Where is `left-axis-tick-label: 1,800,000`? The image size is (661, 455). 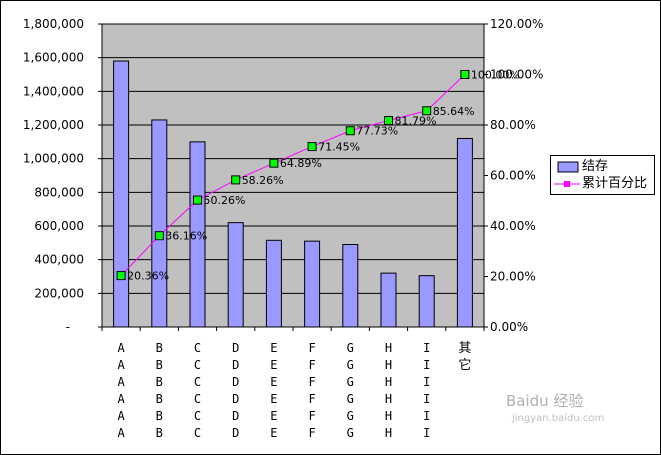
left-axis-tick-label: 1,800,000 is located at coordinates (53, 24).